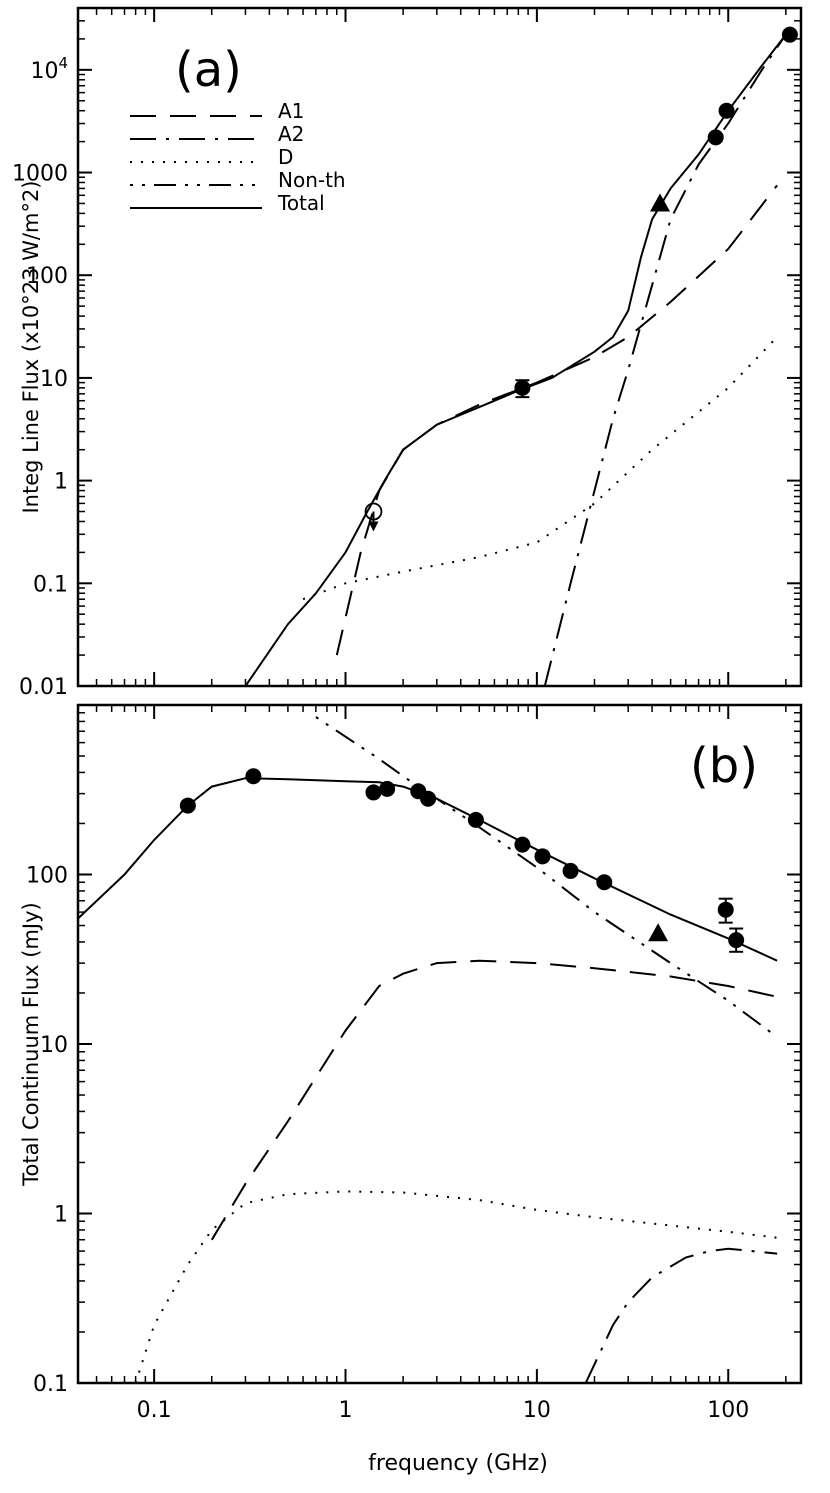 This screenshot has height=1493, width=830. I want to click on x-tick-label: 0.1, so click(154, 1410).